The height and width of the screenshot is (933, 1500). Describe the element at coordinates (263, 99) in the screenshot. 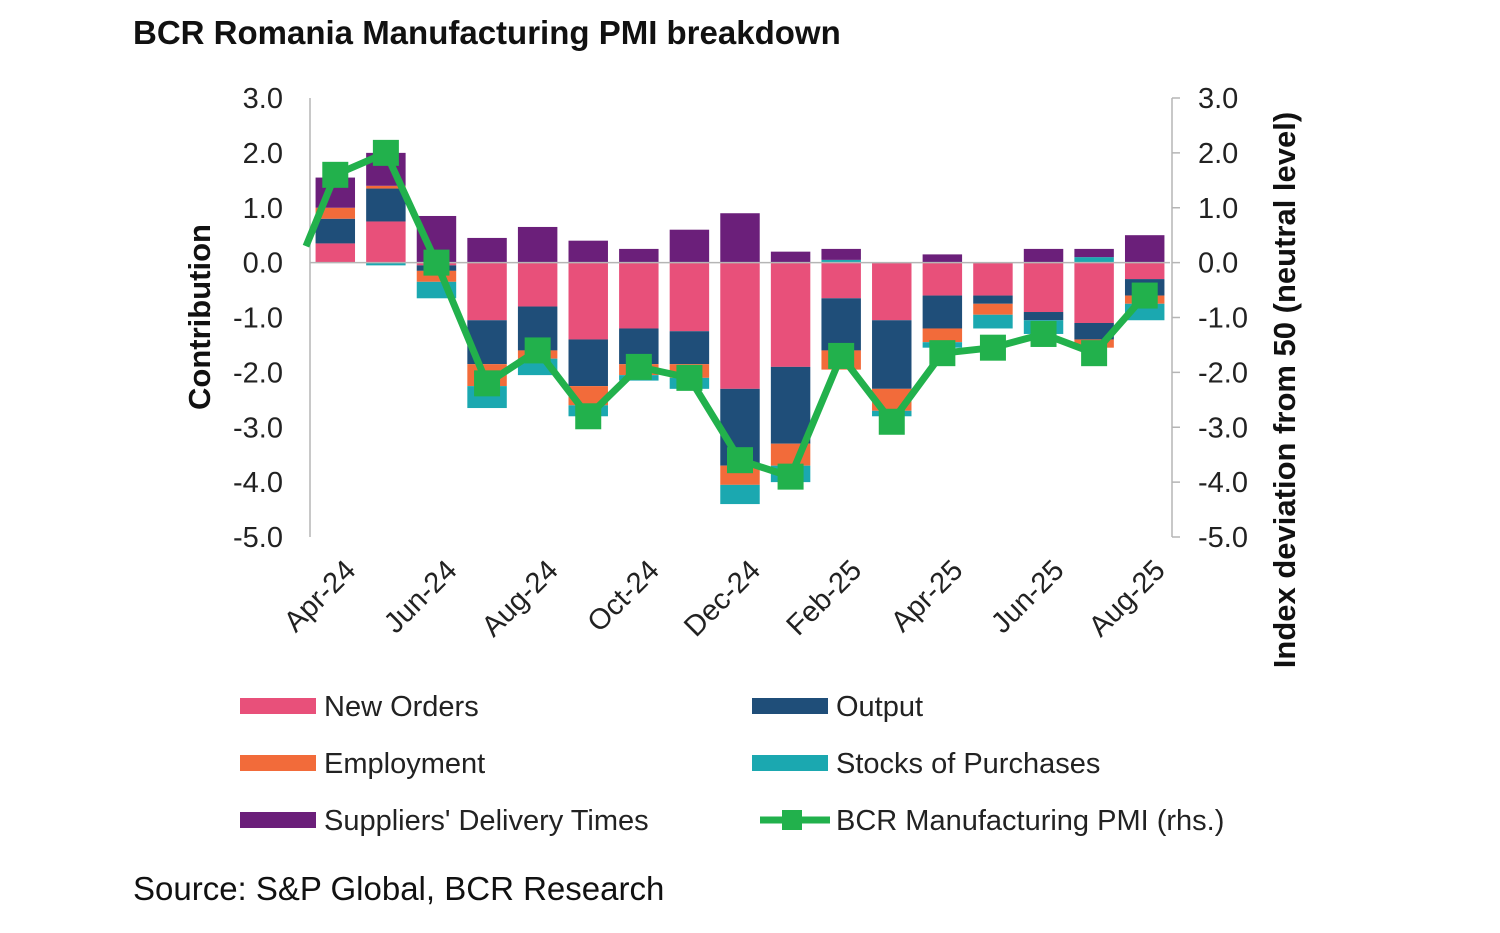

I see `y-tick-label: 3.0` at that location.